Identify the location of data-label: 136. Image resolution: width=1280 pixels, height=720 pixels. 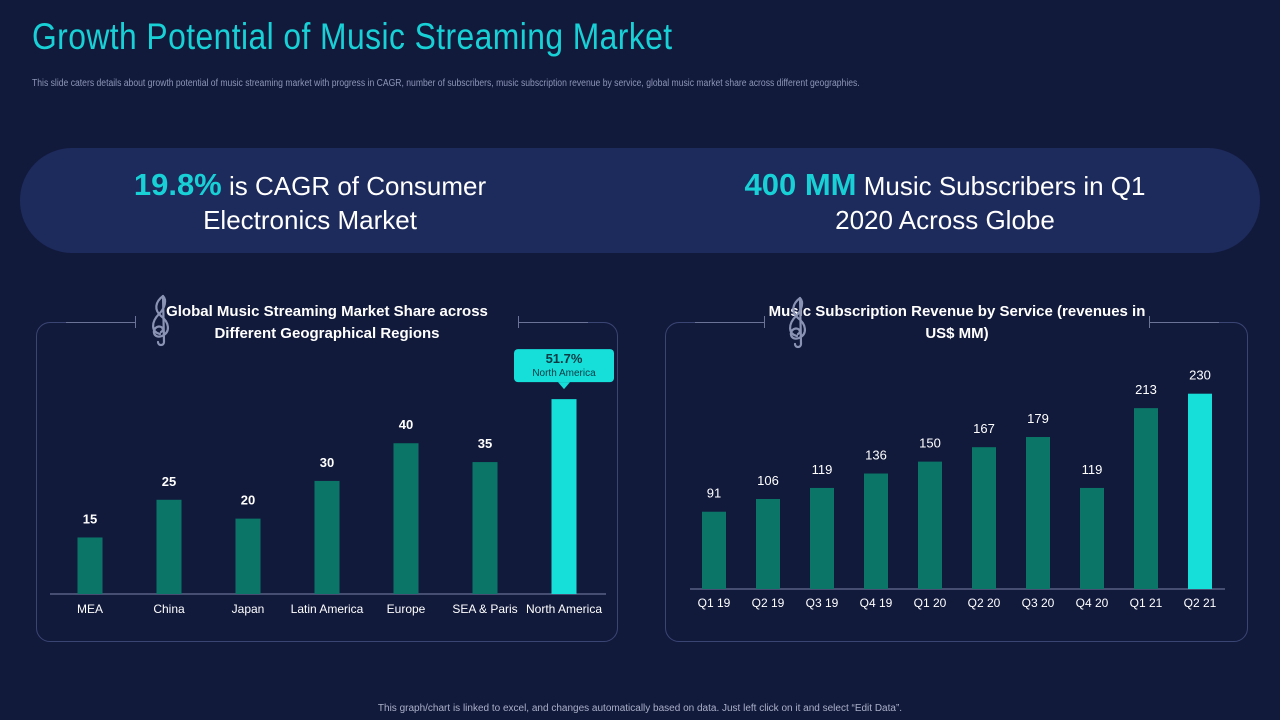
(876, 455).